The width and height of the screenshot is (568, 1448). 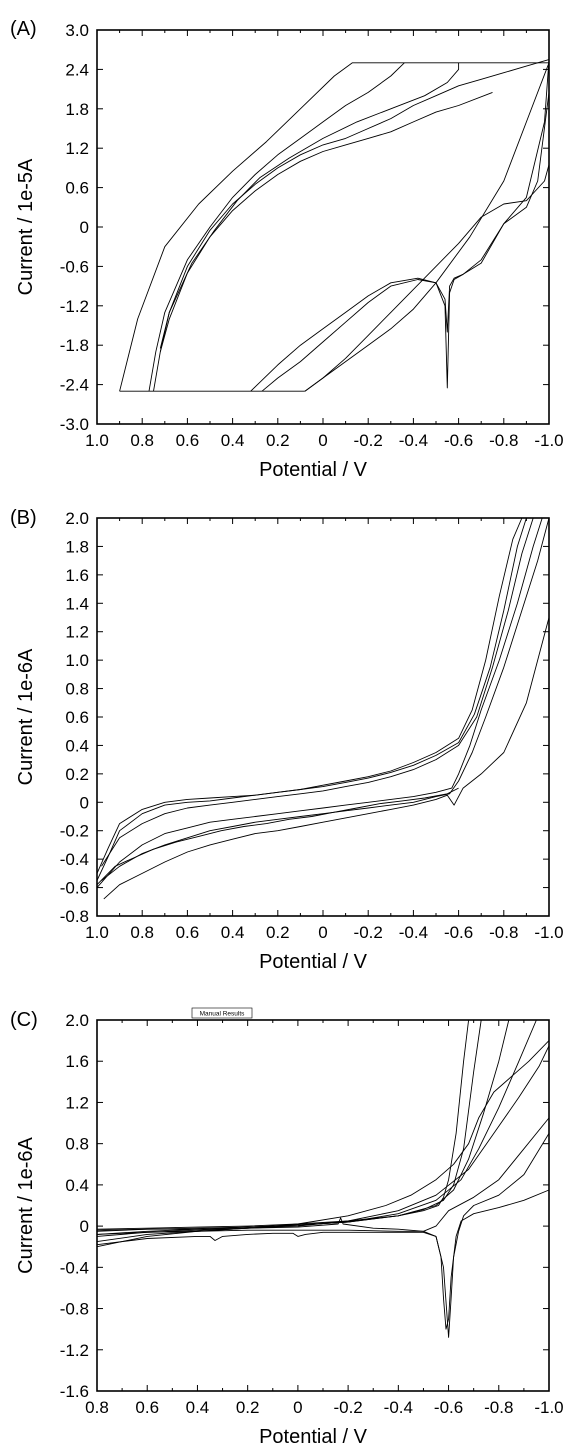 What do you see at coordinates (77, 603) in the screenshot?
I see `y-tick-label: 1.4` at bounding box center [77, 603].